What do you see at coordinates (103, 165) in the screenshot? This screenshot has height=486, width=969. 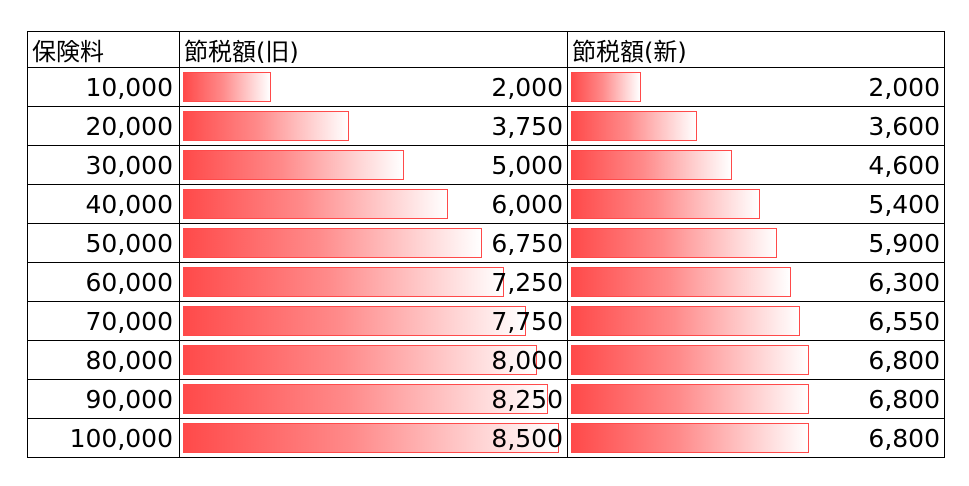 I see `premium-cell: 30,000` at bounding box center [103, 165].